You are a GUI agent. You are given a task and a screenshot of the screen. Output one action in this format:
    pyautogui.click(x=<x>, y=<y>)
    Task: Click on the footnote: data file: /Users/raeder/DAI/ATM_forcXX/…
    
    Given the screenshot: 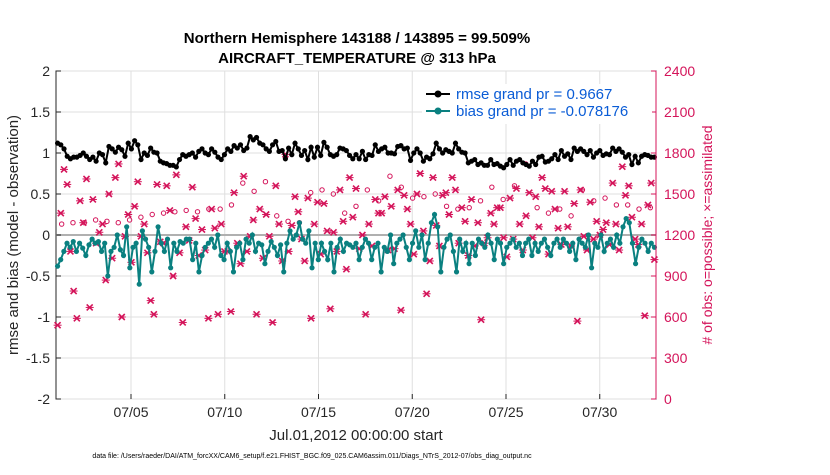 What is the action you would take?
    pyautogui.click(x=312, y=456)
    